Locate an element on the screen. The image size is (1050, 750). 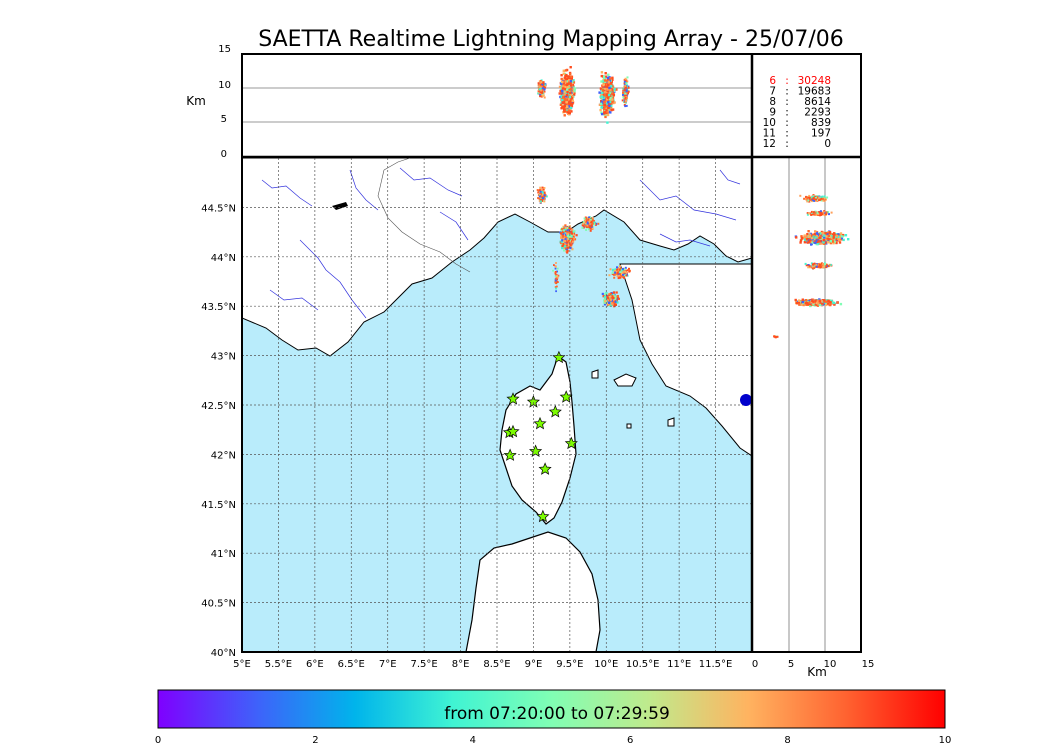
altitude-lat-panel: 0 5 10 15 Km is located at coordinates (813, 418).